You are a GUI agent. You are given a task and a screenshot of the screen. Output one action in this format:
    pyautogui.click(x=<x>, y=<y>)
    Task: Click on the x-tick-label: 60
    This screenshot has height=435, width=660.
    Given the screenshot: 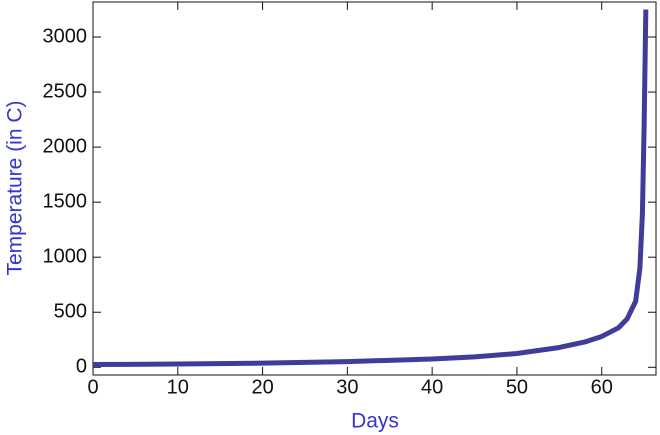 What is the action you would take?
    pyautogui.click(x=602, y=387)
    